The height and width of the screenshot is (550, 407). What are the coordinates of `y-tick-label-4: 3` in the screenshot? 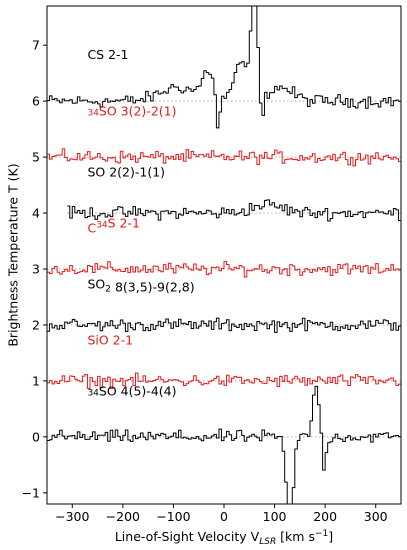 It's located at (36, 268).